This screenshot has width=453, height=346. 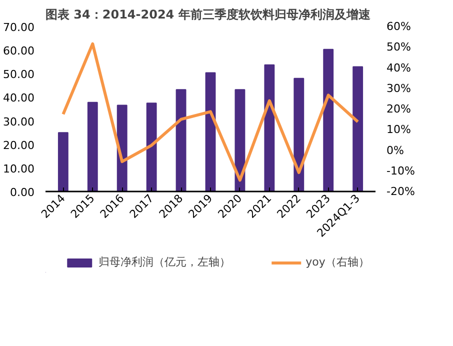 What do you see at coordinates (398, 129) in the screenshot?
I see `y2-tick-label: 10%` at bounding box center [398, 129].